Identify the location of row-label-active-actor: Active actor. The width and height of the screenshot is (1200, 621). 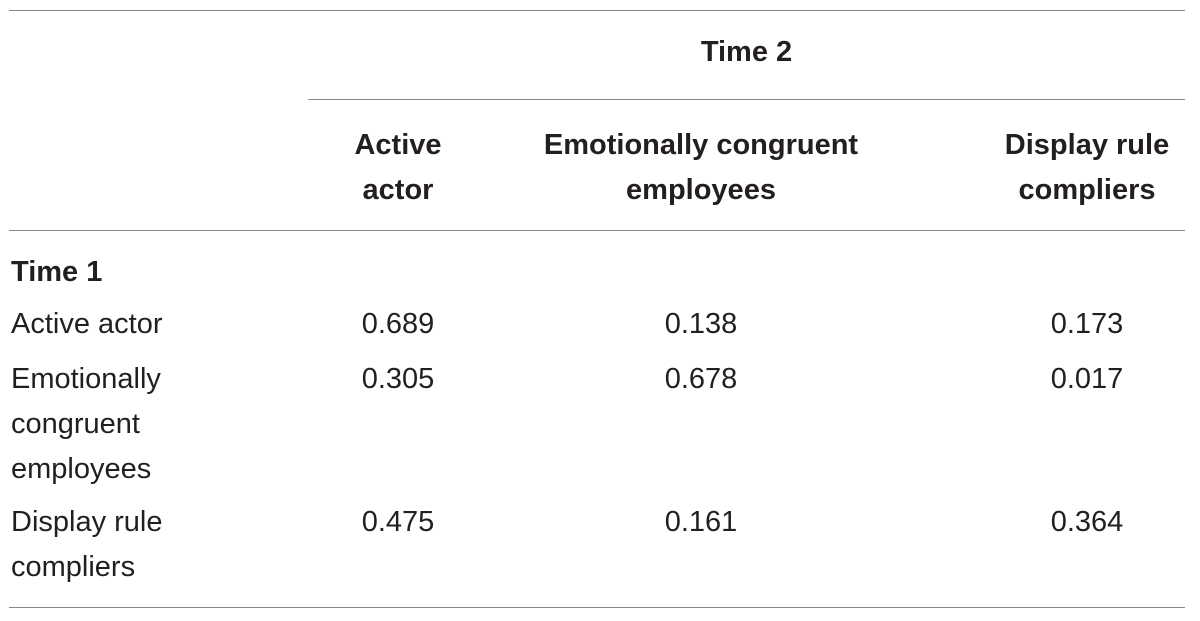
(141, 324).